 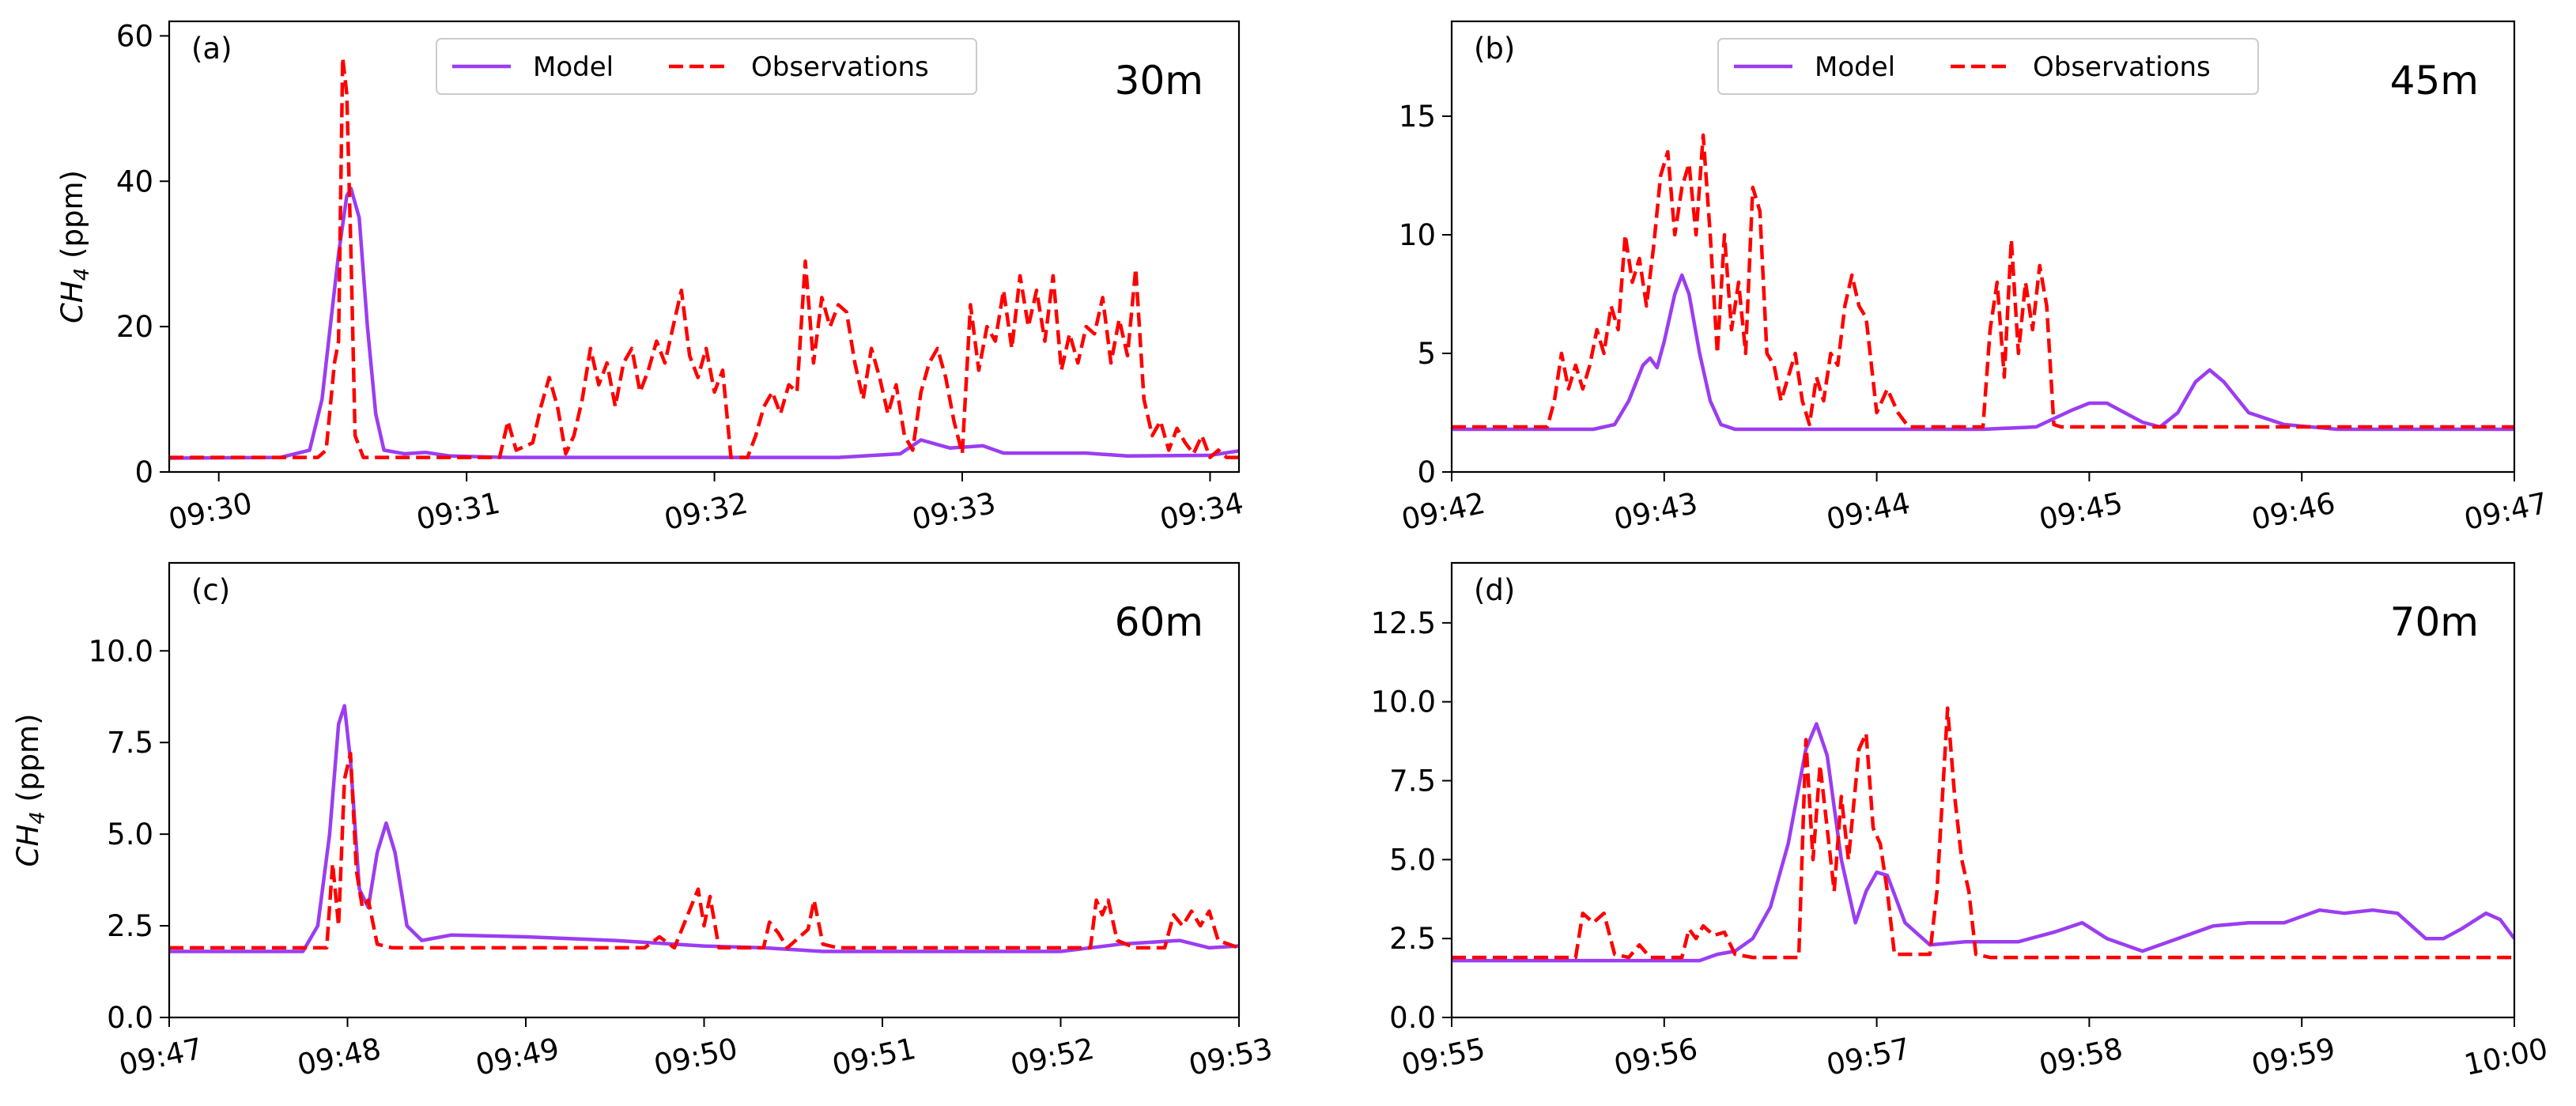 I want to click on y-tick-label: 12.5, so click(x=1403, y=623).